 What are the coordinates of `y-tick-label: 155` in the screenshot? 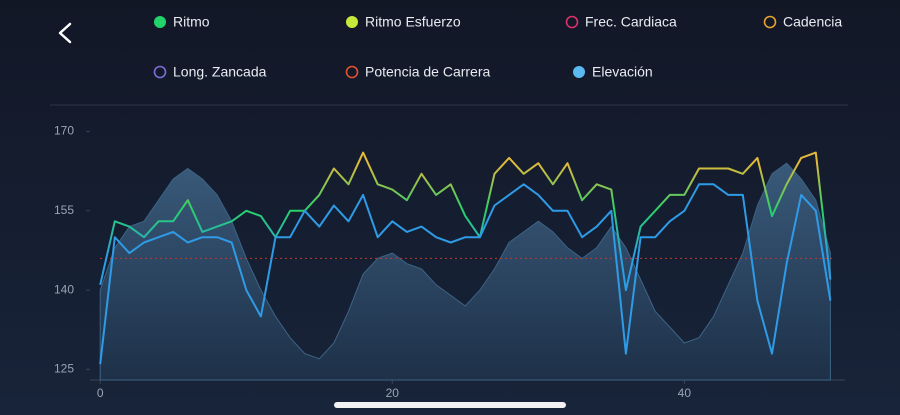 It's located at (64, 210).